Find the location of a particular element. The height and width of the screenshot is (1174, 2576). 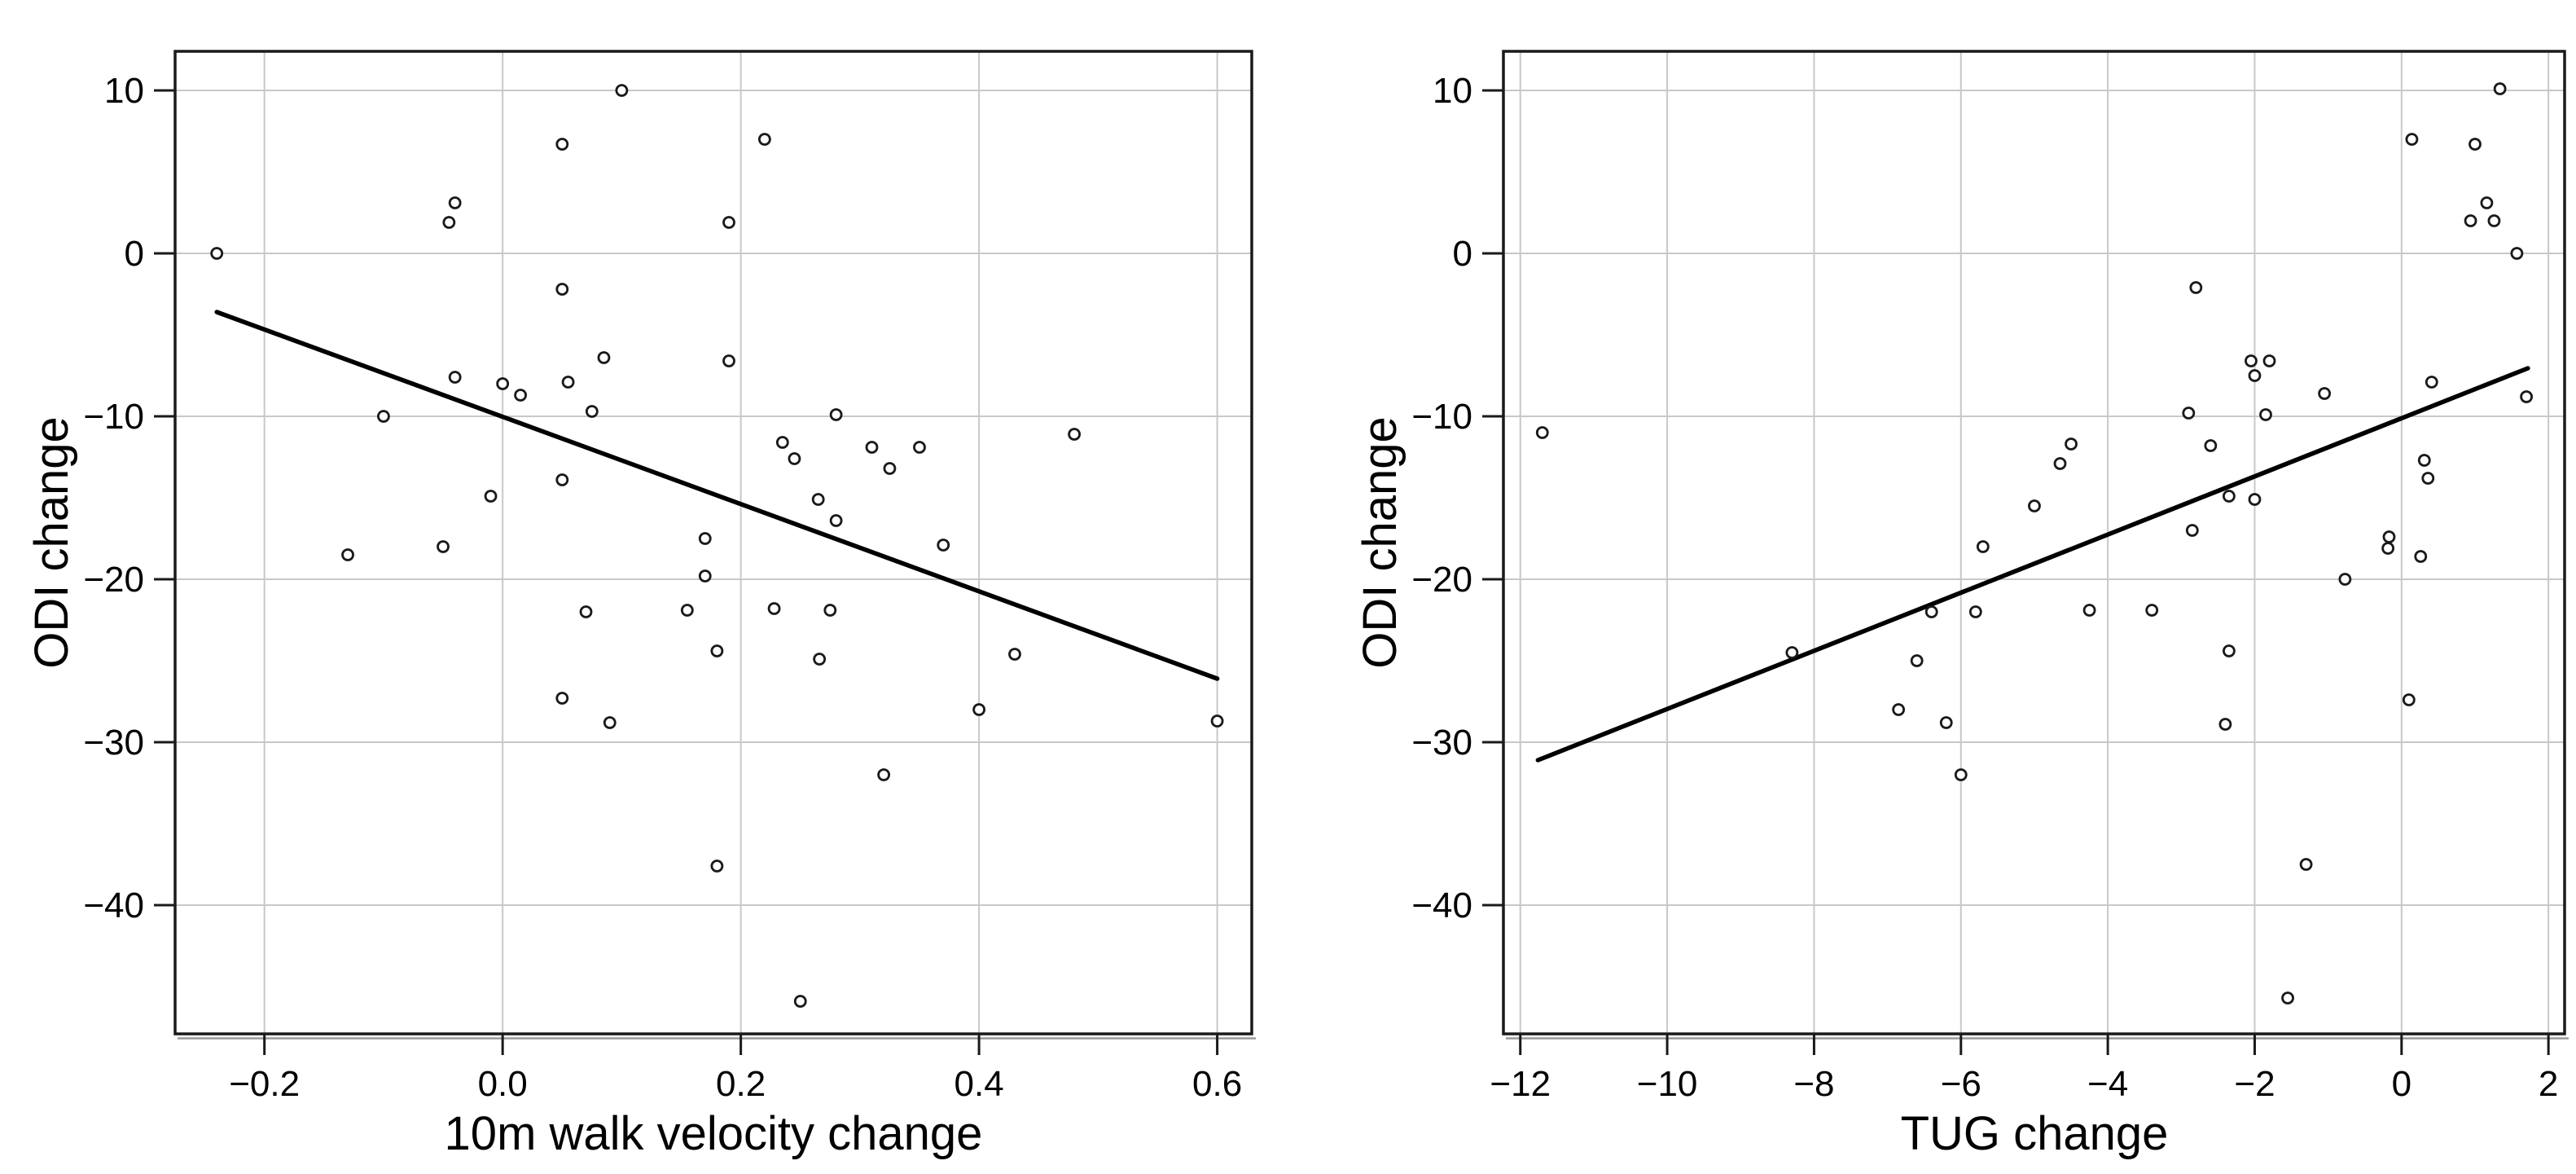

x-tick-label: 0.2 is located at coordinates (741, 1084).